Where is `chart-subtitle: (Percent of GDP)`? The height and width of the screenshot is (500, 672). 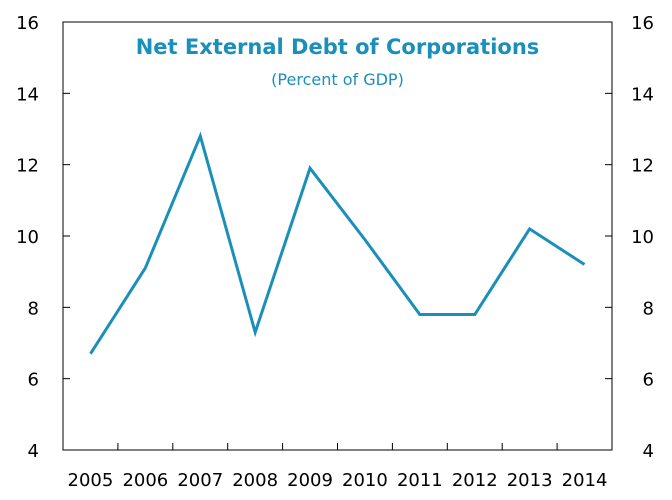 chart-subtitle: (Percent of GDP) is located at coordinates (337, 79).